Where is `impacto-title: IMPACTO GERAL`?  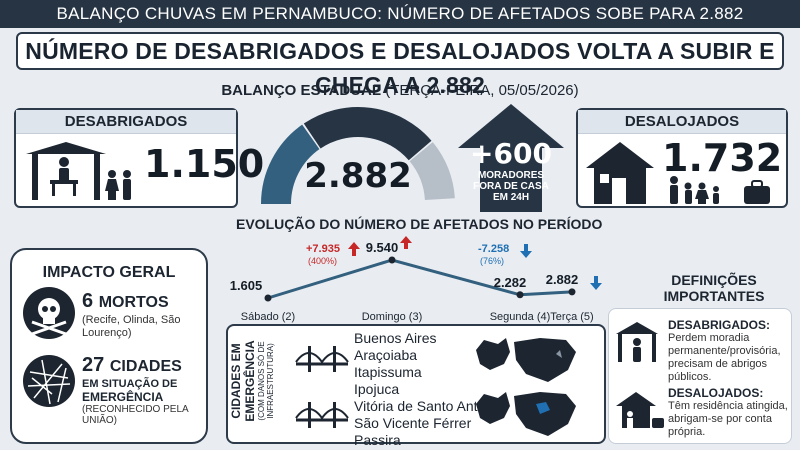
impacto-title: IMPACTO GERAL is located at coordinates (109, 272).